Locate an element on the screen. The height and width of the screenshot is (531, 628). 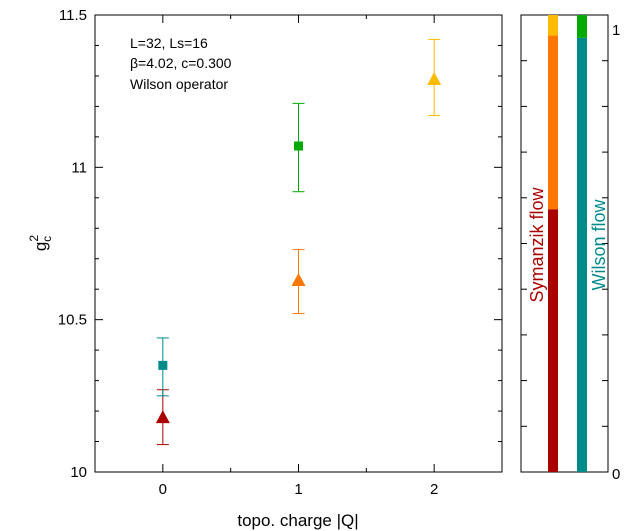
wilson-flow-label: Wilson flow is located at coordinates (599, 244).